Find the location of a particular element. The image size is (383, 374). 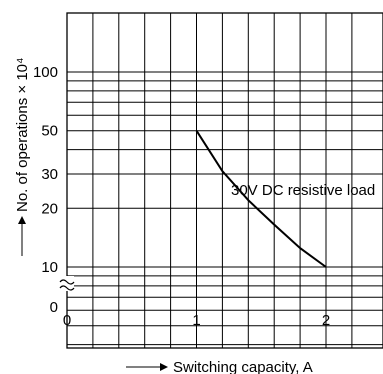

x-tick-label: 0 is located at coordinates (67, 320).